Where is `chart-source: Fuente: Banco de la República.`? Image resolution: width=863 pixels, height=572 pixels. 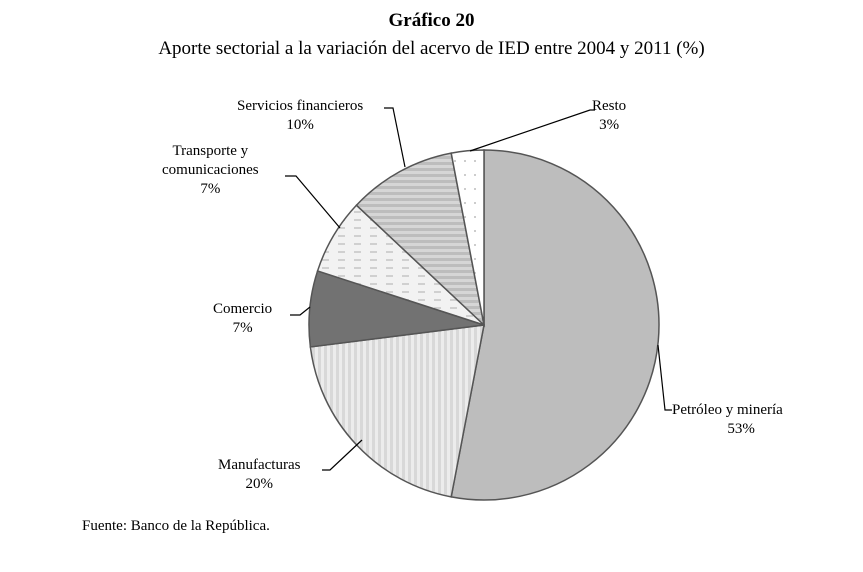 chart-source: Fuente: Banco de la República. is located at coordinates (176, 526).